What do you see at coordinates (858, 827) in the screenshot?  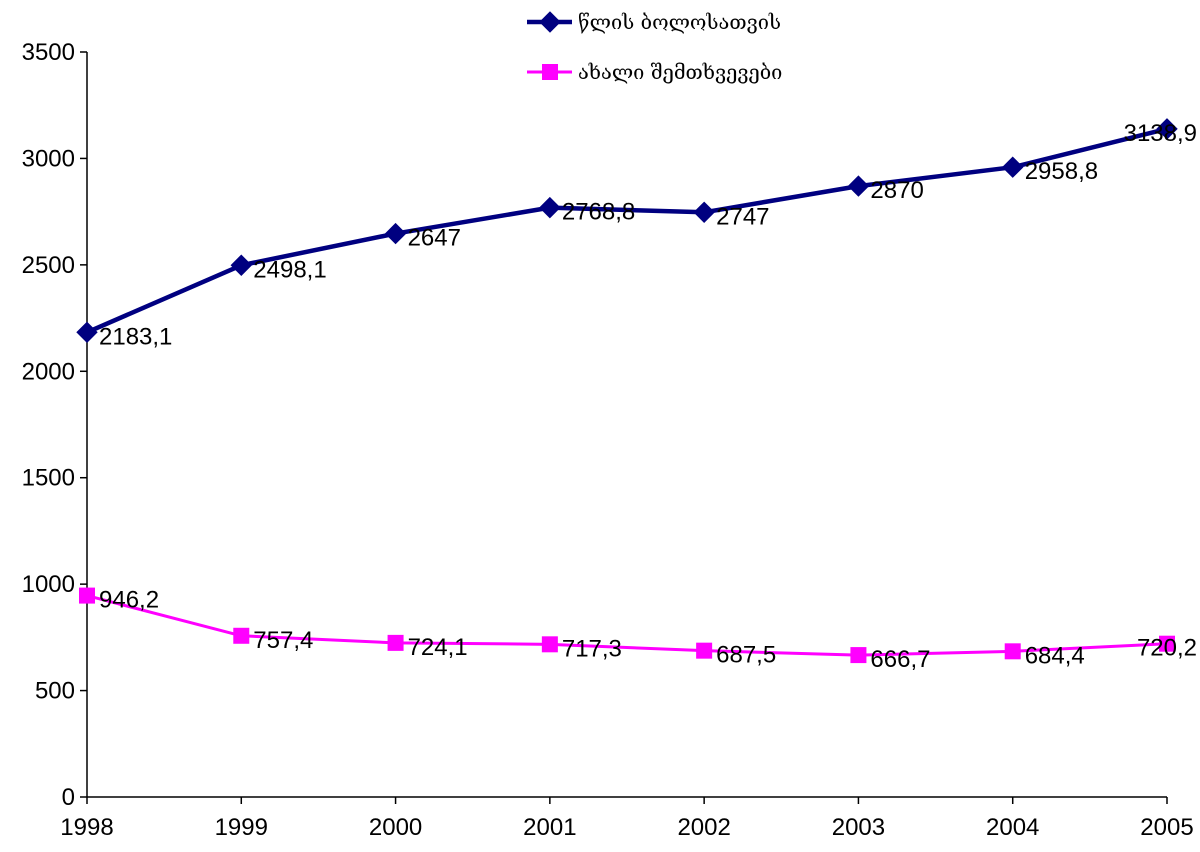 I see `x-tick-label: 2003` at bounding box center [858, 827].